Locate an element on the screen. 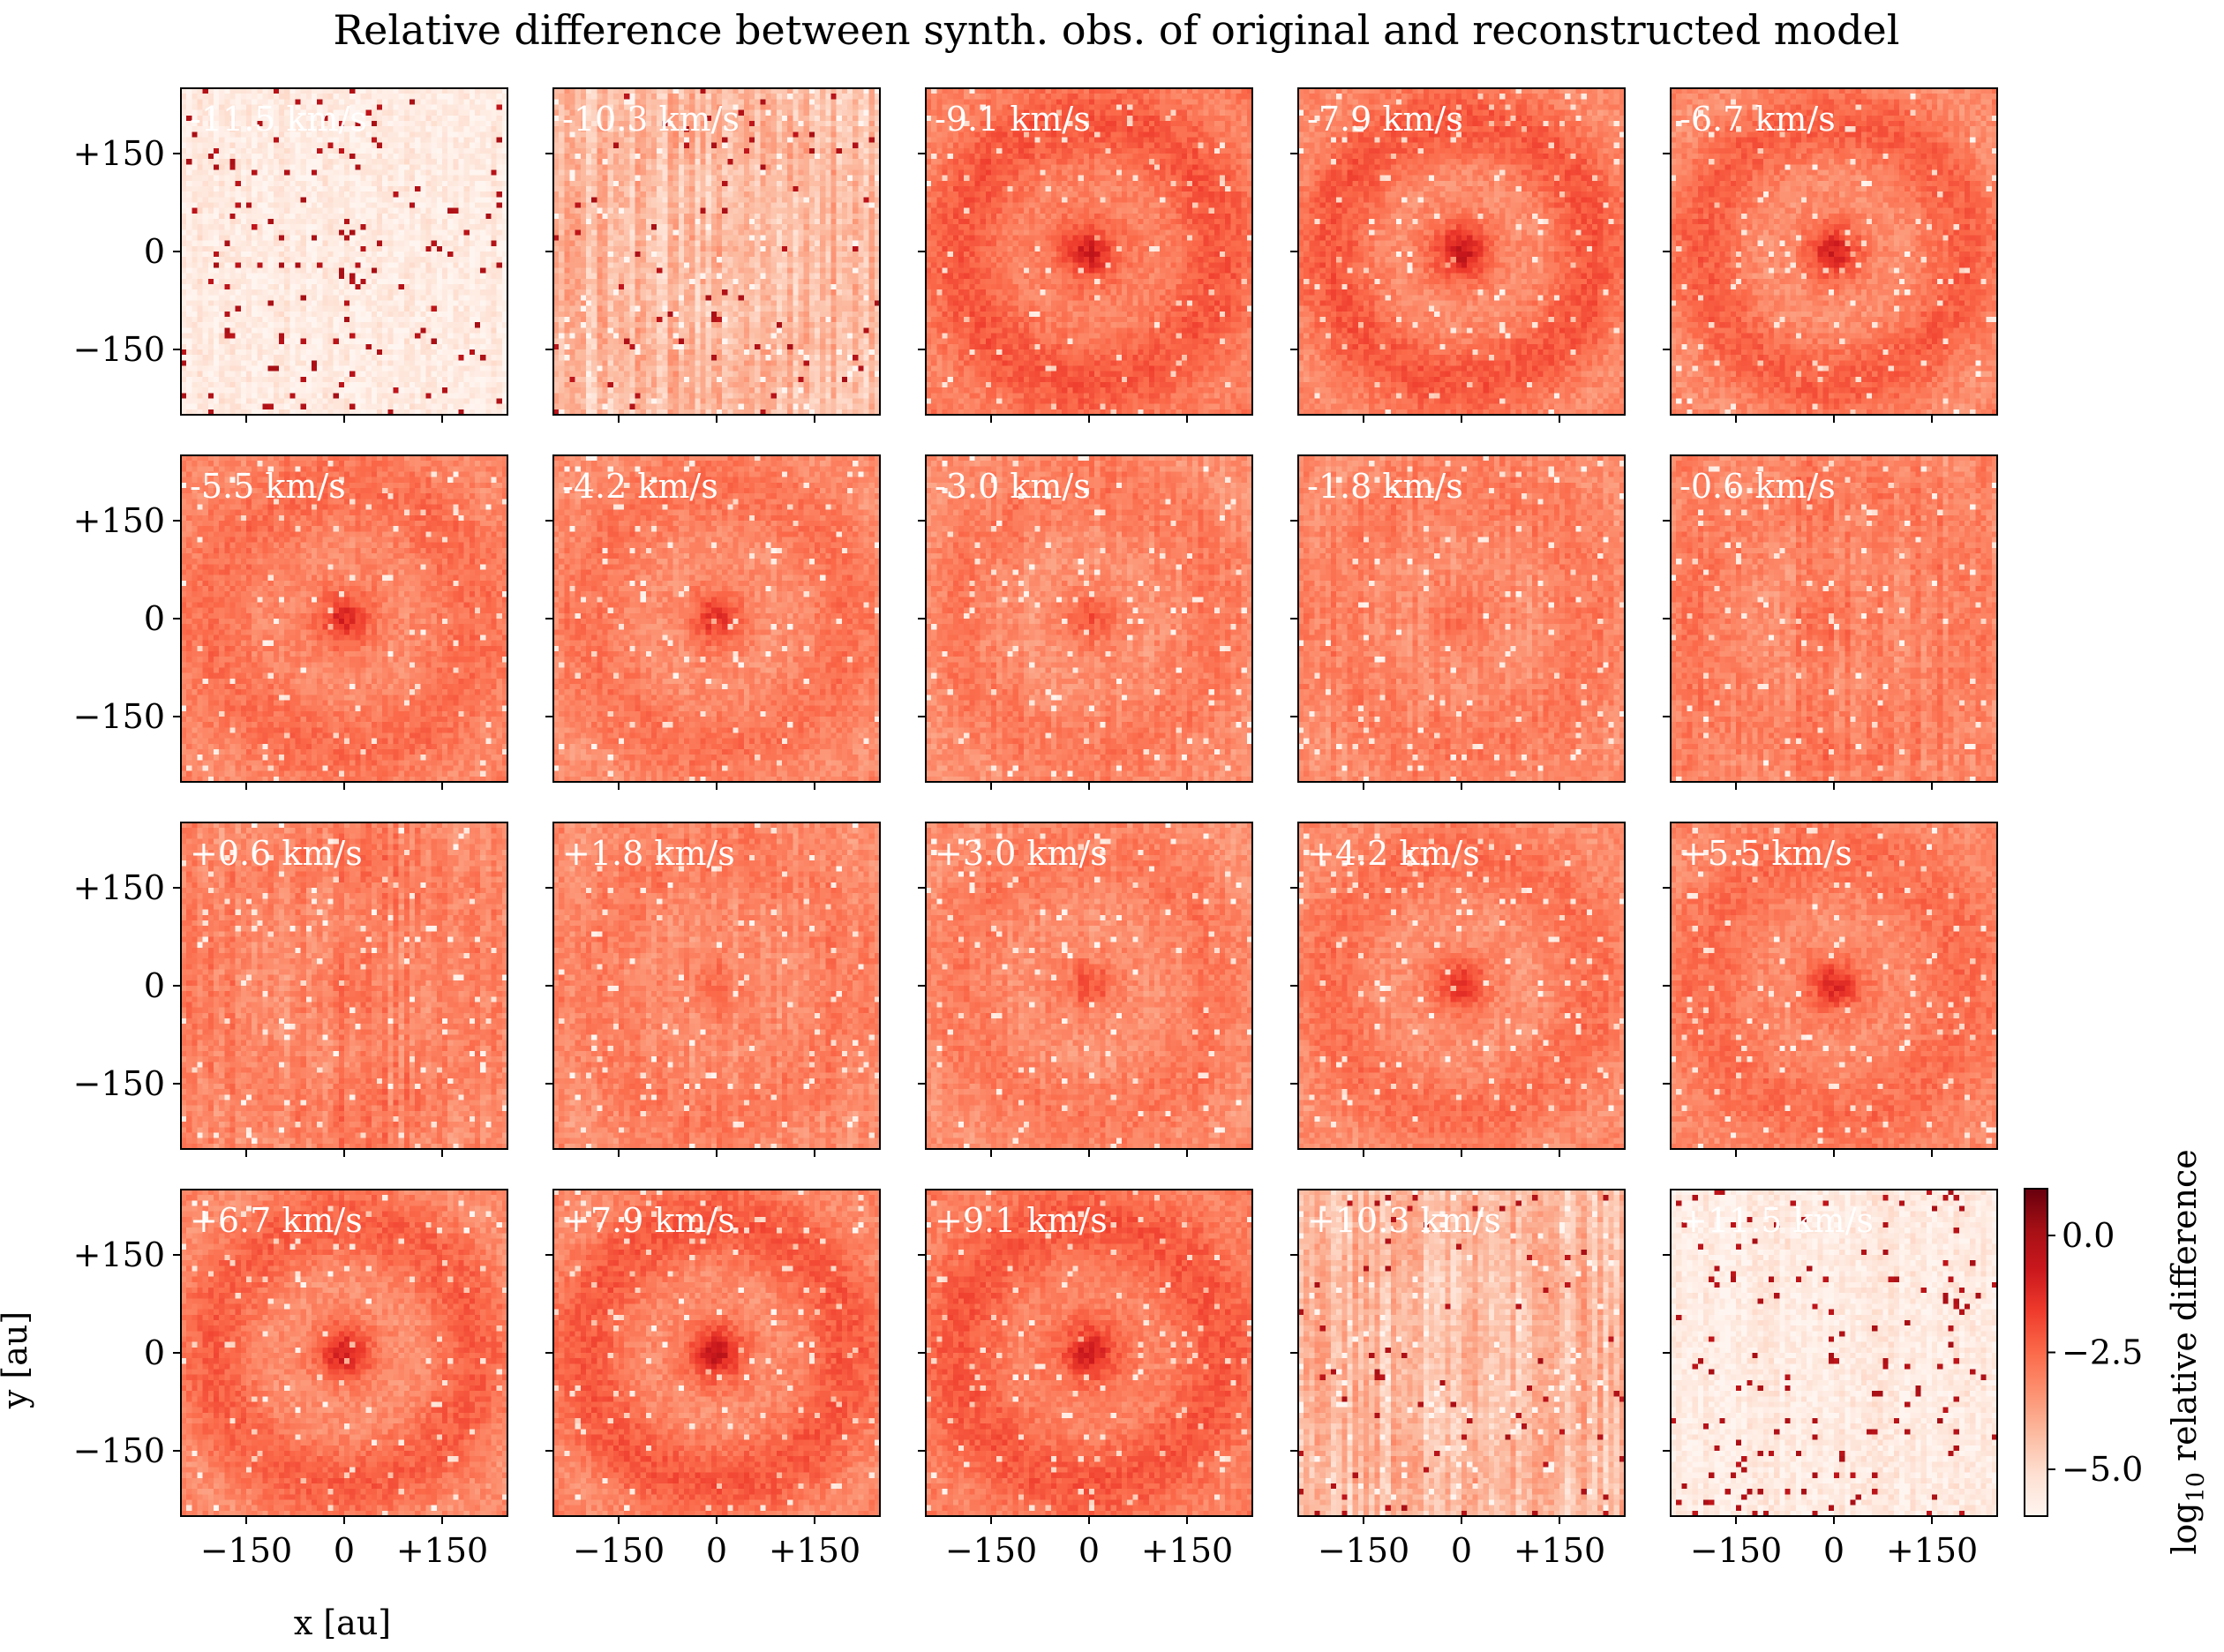 The image size is (2224, 1652). panel-7: -4.2 km/s is located at coordinates (713, 622).